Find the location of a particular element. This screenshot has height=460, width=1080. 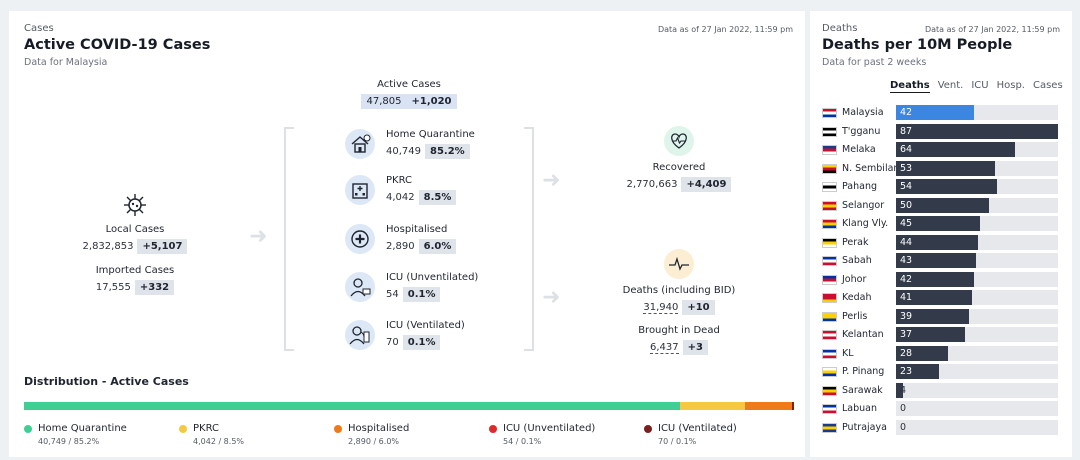

bar-track: 43 is located at coordinates (977, 260).